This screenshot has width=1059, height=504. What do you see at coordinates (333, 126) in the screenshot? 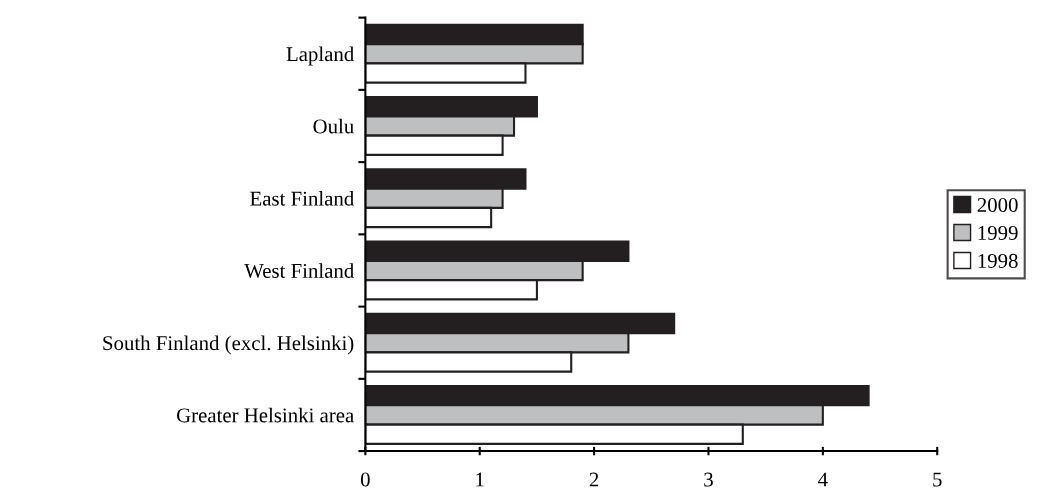
I see `y-tick-label: Oulu` at bounding box center [333, 126].